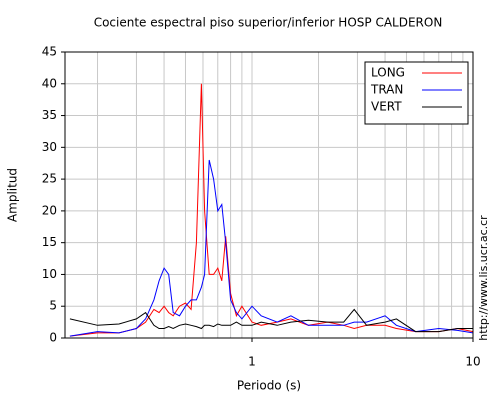 This screenshot has width=500, height=400. What do you see at coordinates (271, 320) in the screenshot?
I see `series-line` at bounding box center [271, 320].